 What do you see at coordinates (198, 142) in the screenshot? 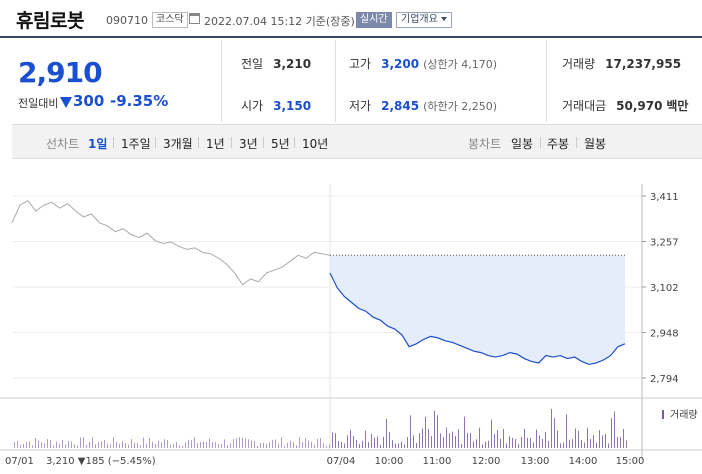
I see `tab-separator` at bounding box center [198, 142].